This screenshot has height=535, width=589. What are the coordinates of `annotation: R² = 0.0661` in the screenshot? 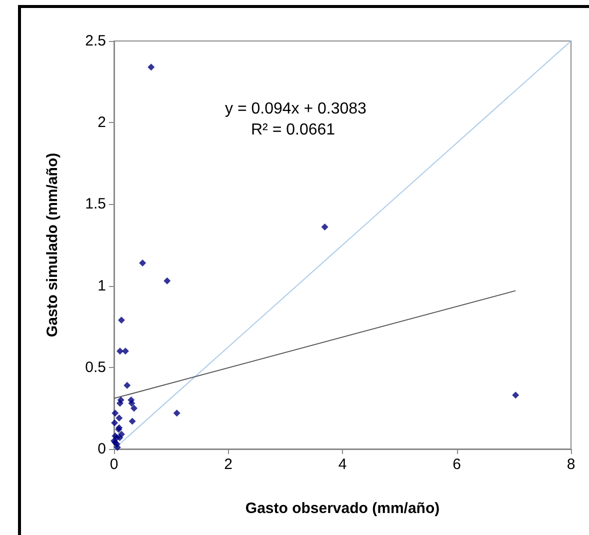 It's located at (293, 130).